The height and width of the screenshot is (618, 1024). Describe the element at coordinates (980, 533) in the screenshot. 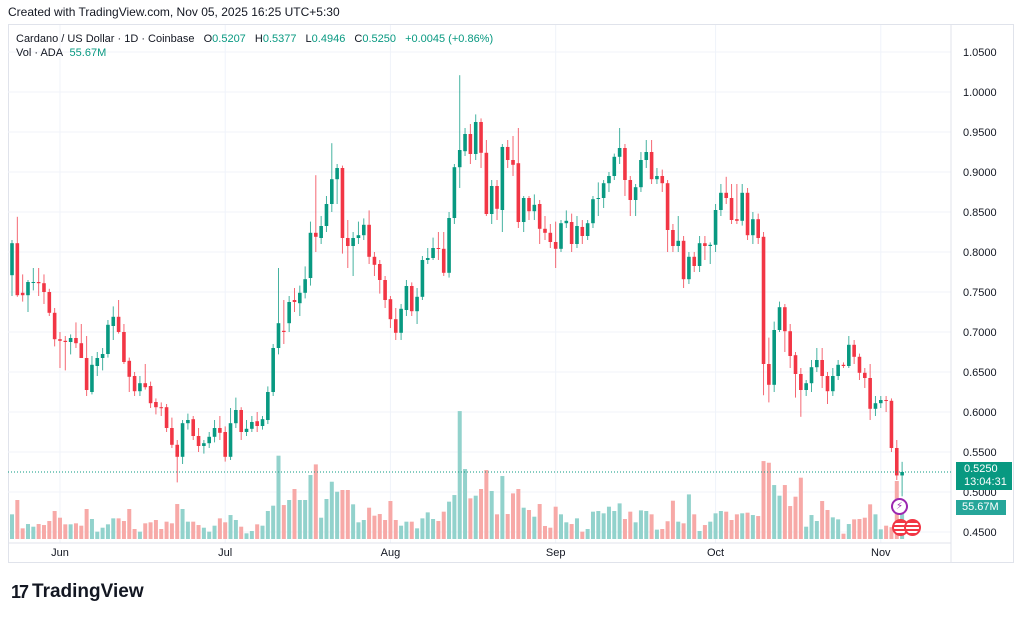

I see `price-tick-label: 0.4500` at that location.